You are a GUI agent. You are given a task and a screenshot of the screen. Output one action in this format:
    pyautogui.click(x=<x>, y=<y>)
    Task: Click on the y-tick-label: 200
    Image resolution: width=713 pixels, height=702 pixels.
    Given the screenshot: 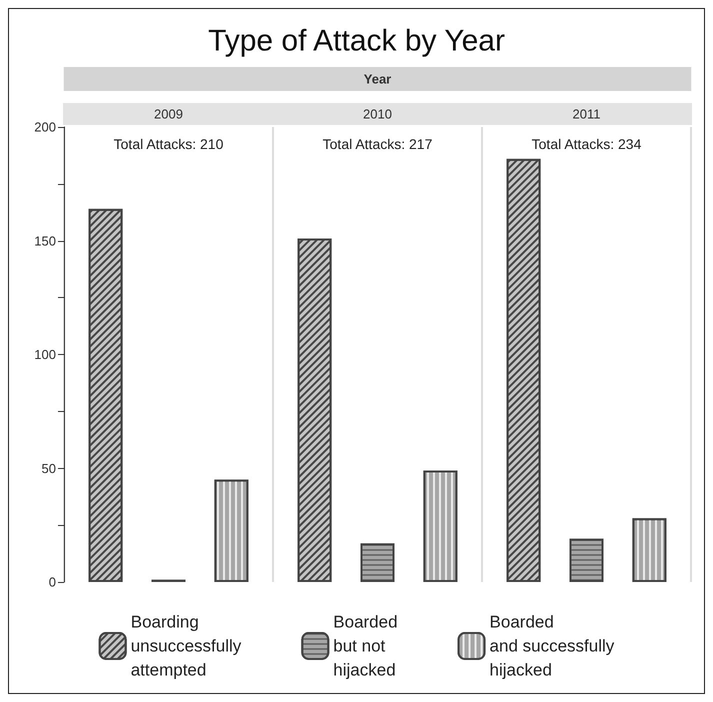 What is the action you would take?
    pyautogui.click(x=45, y=127)
    